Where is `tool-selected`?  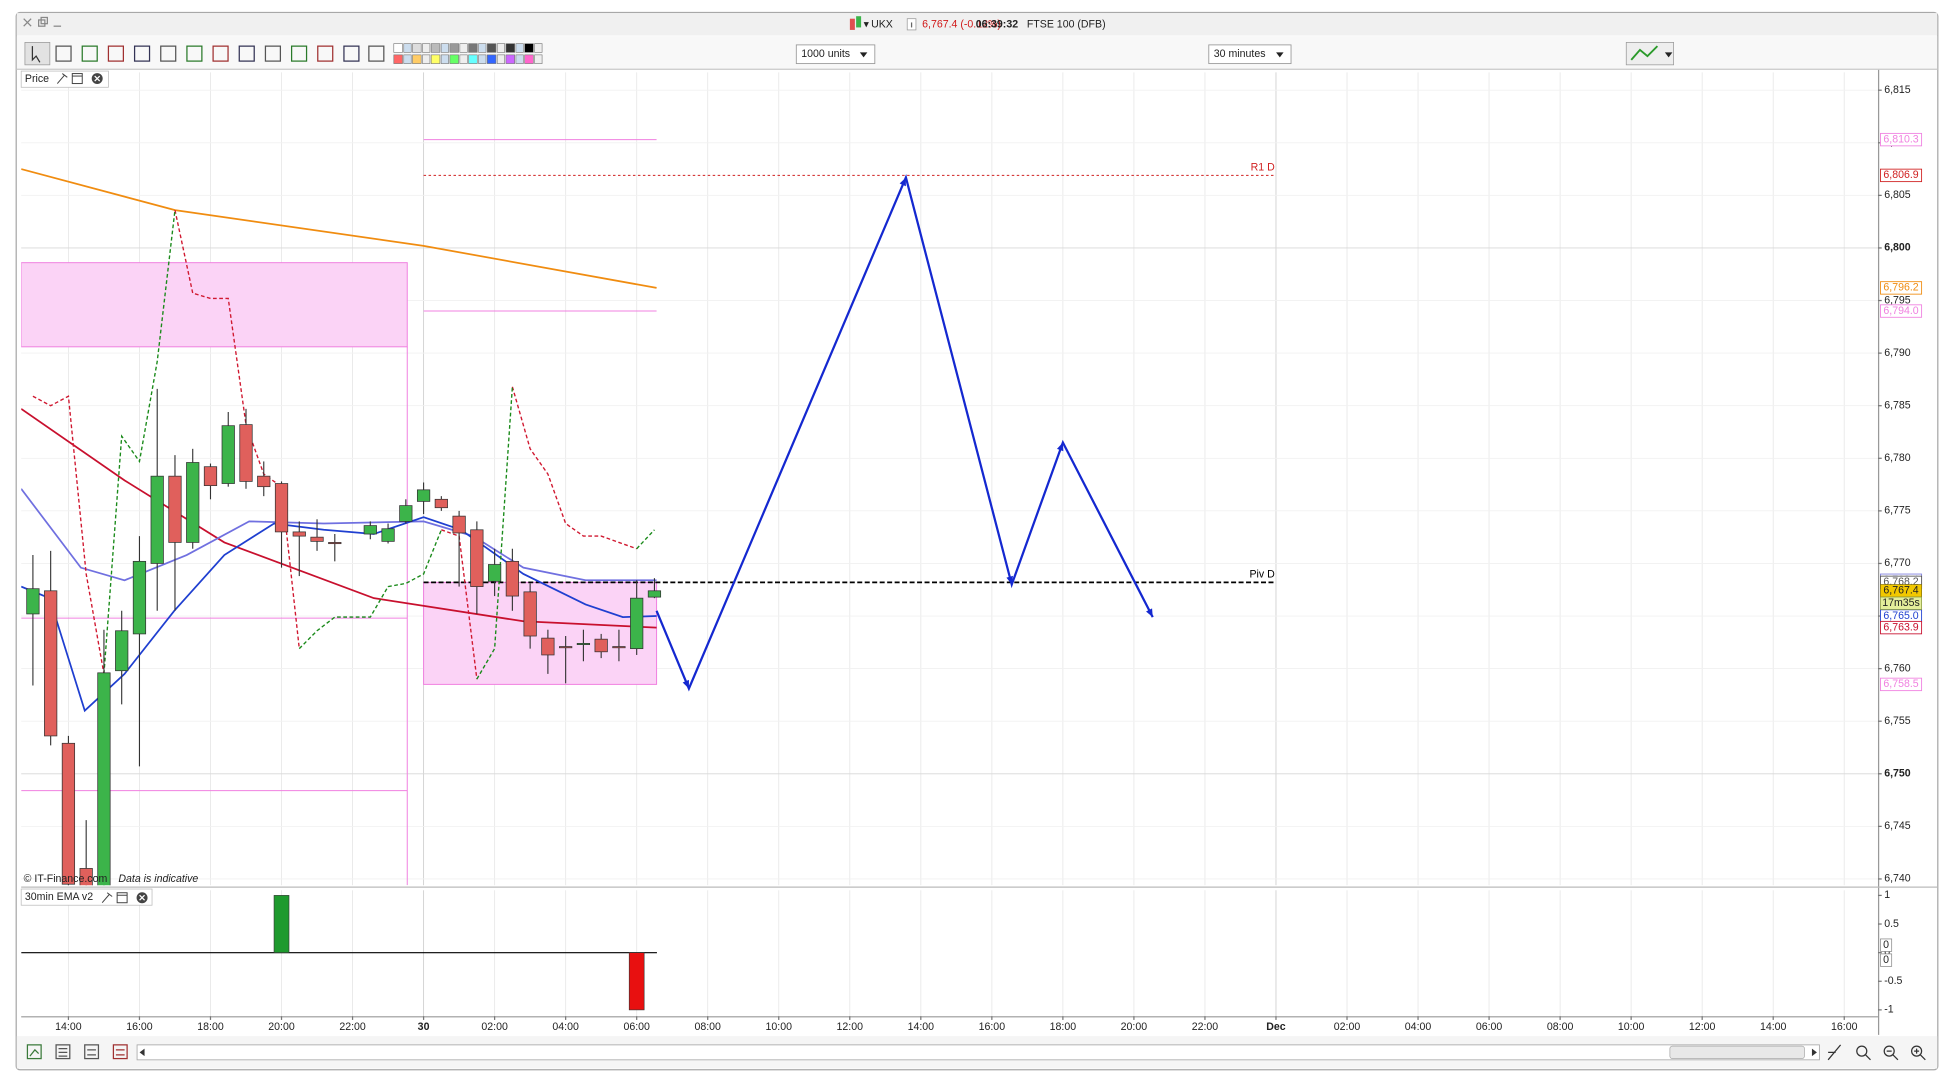
tool-selected is located at coordinates (37, 54).